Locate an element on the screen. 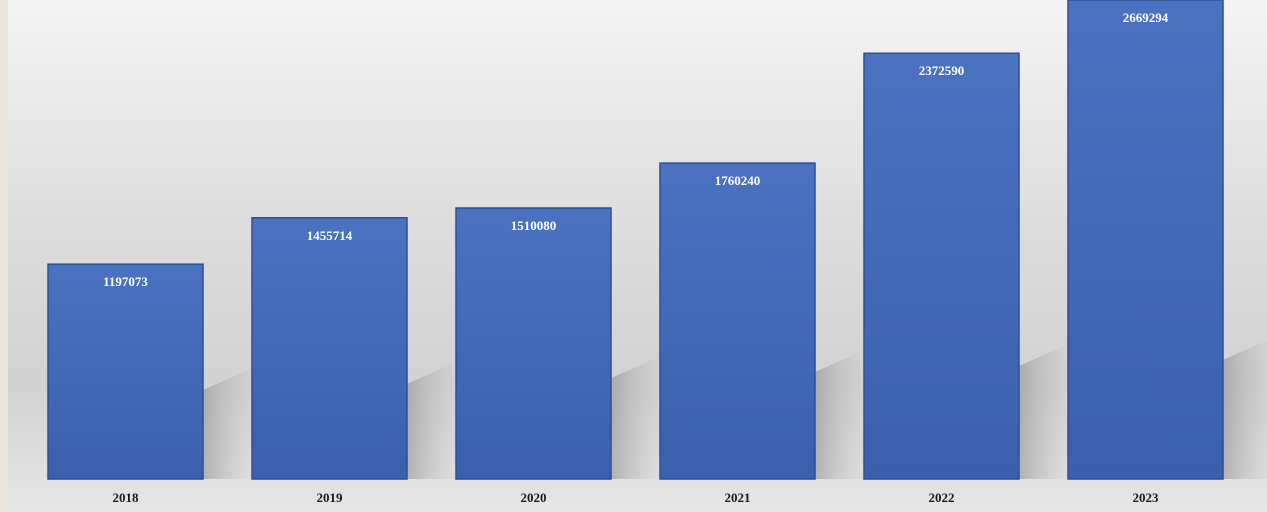 The width and height of the screenshot is (1267, 512). bar-2019 is located at coordinates (329, 348).